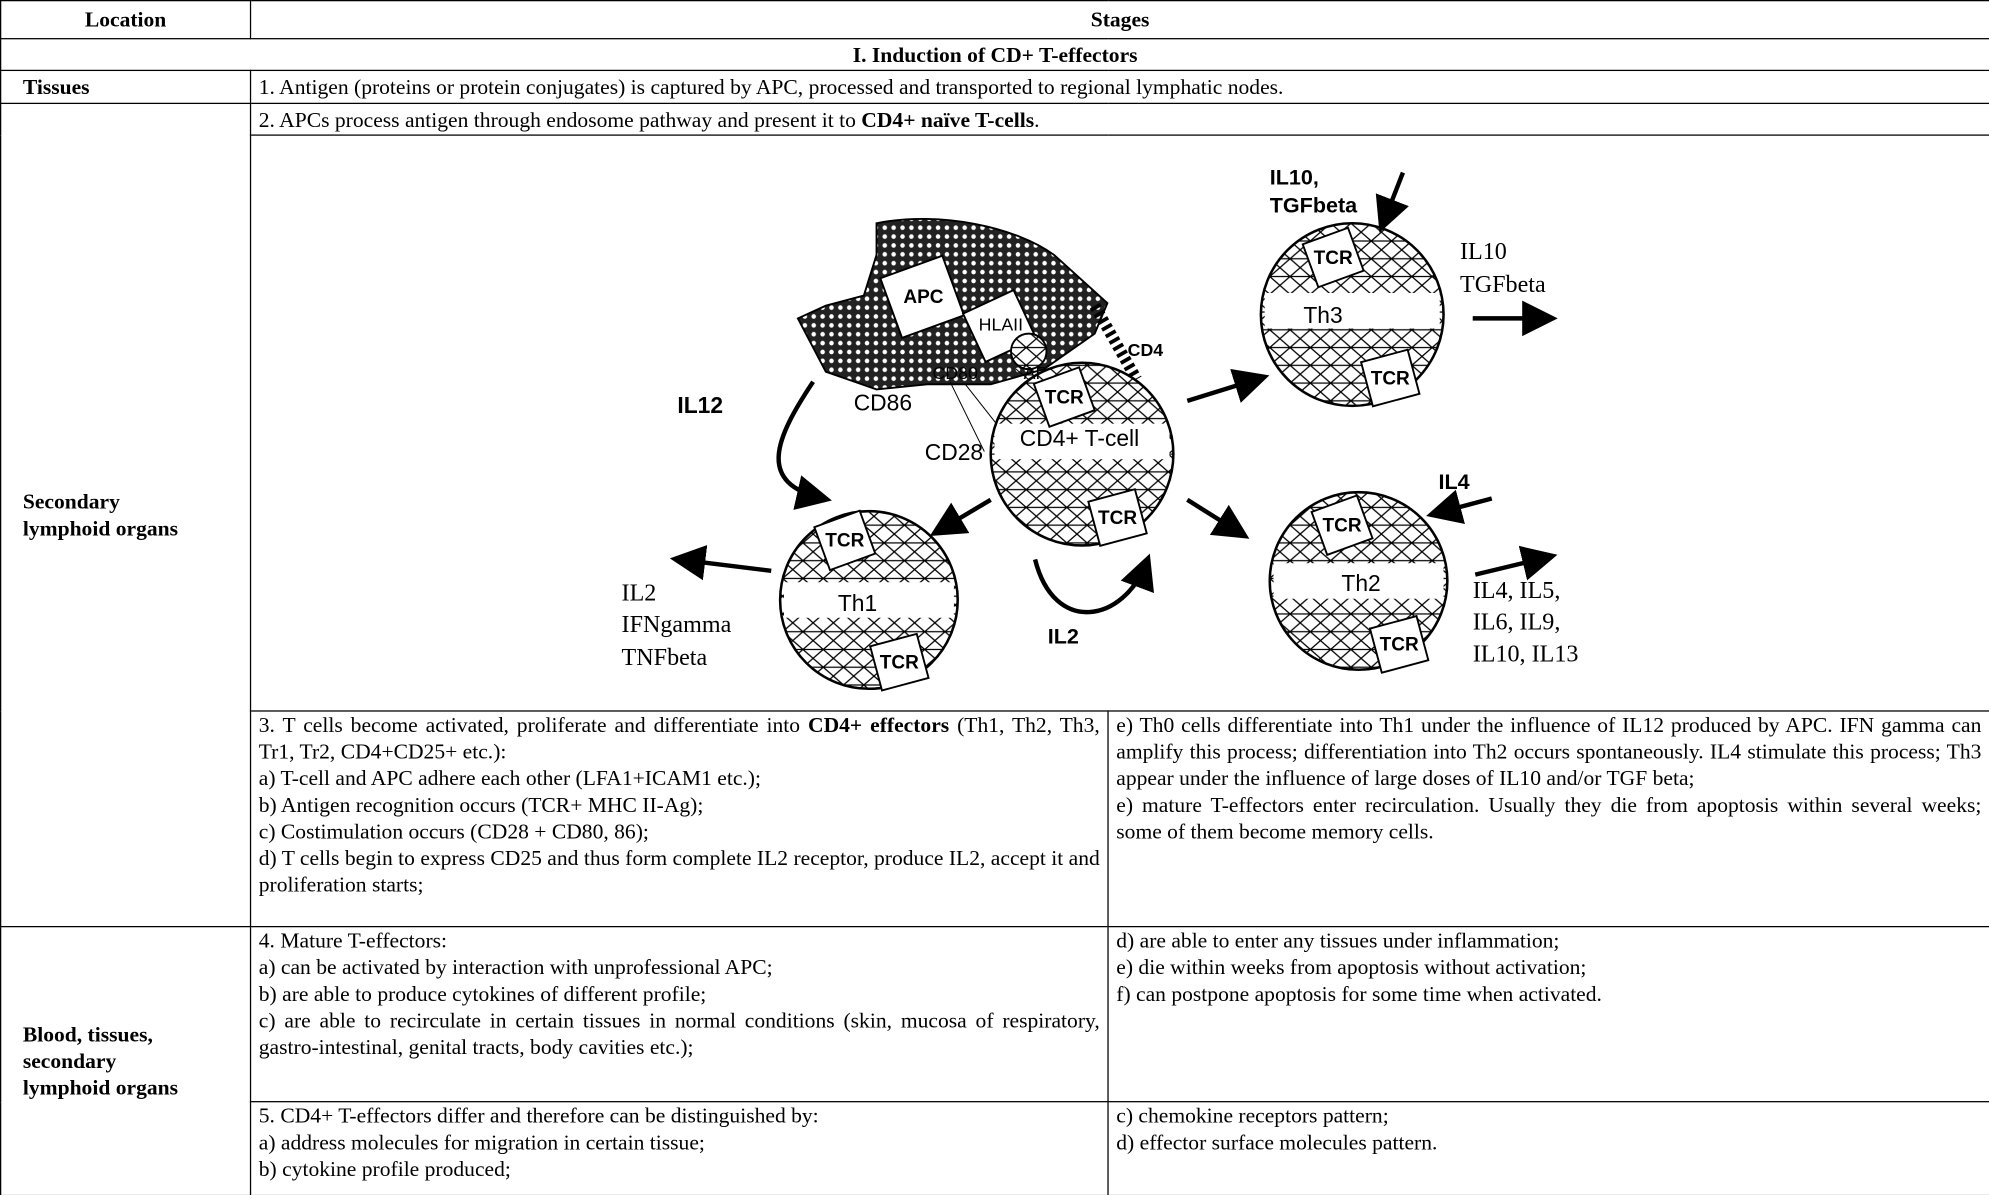 This screenshot has height=1195, width=1989. I want to click on apc, so click(969, 334).